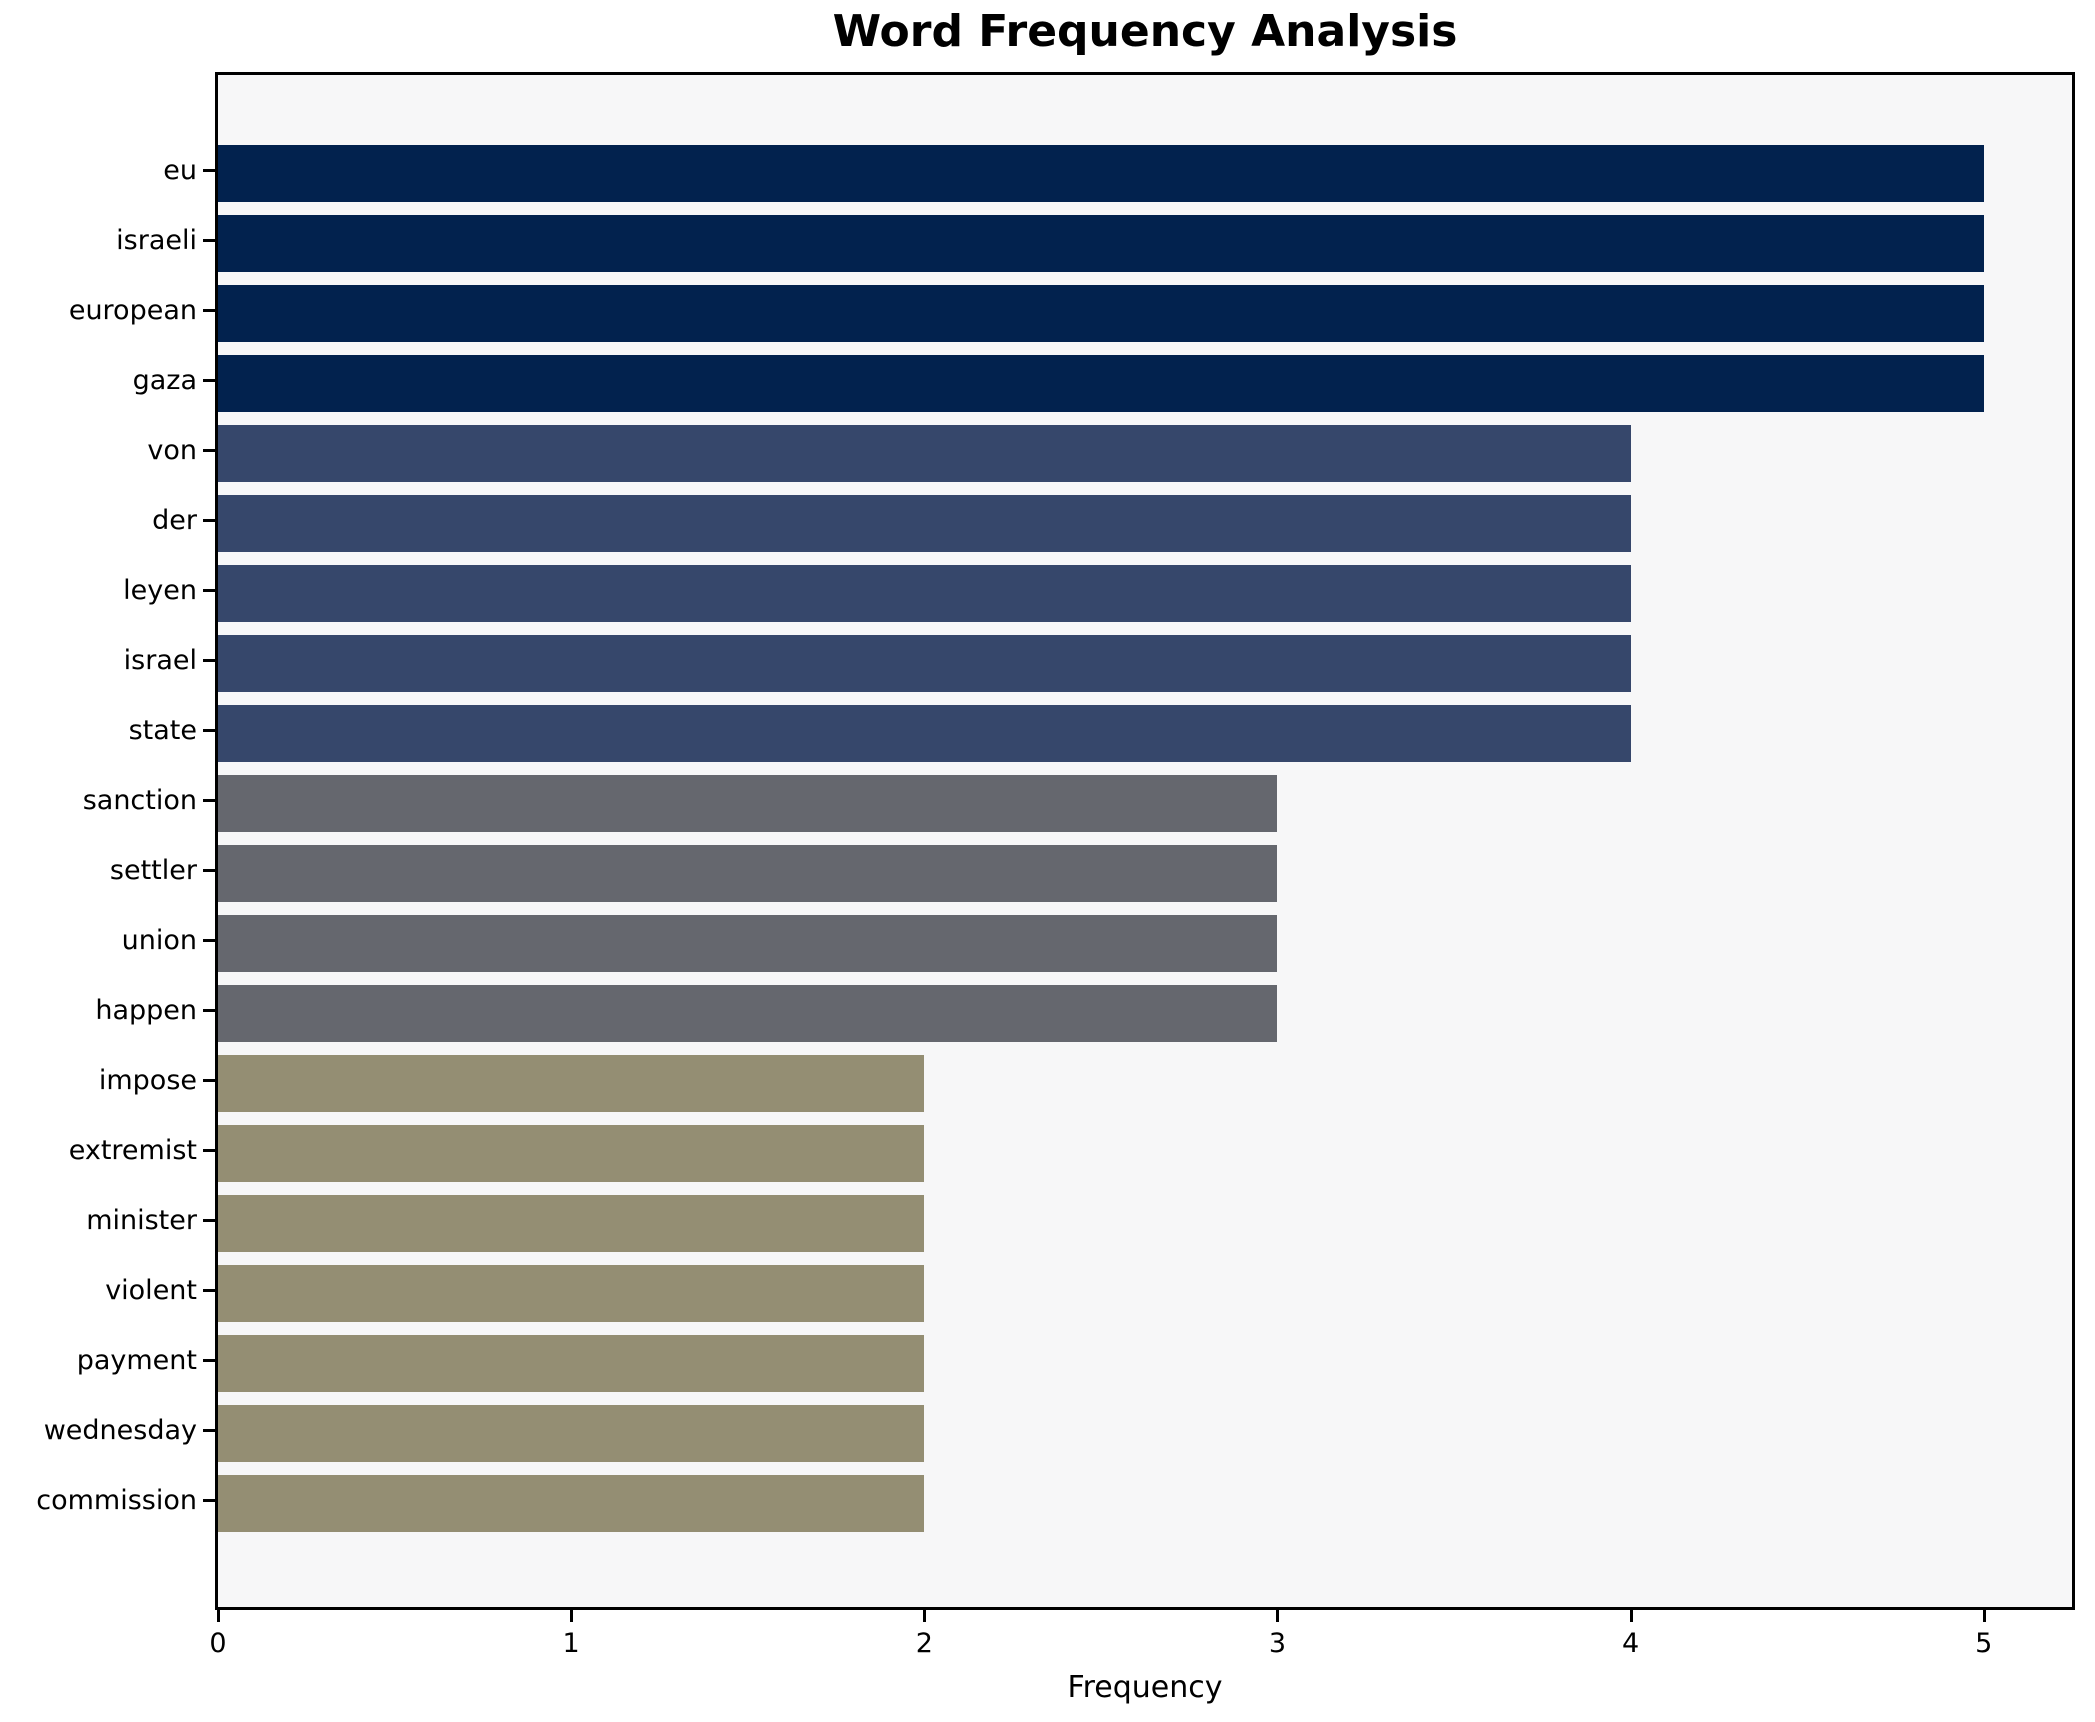 The width and height of the screenshot is (2095, 1722). I want to click on bar-von, so click(924, 453).